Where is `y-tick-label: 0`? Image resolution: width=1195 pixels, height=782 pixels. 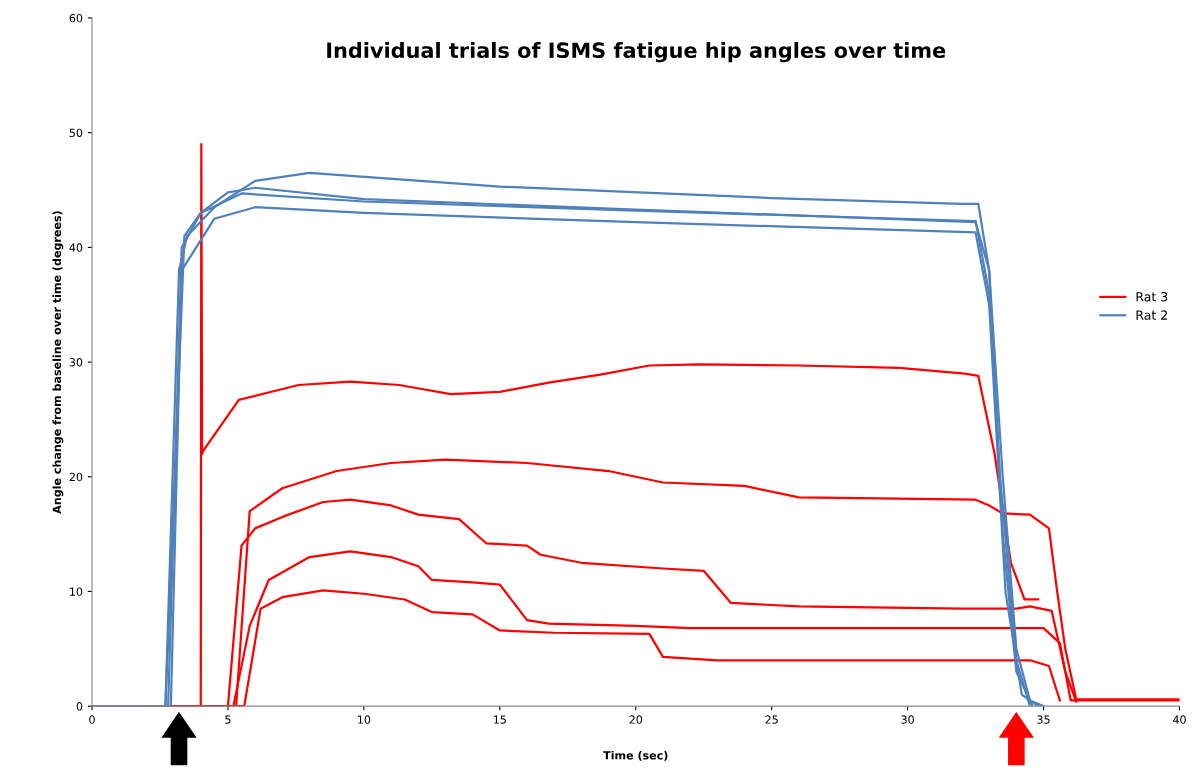 y-tick-label: 0 is located at coordinates (79, 706).